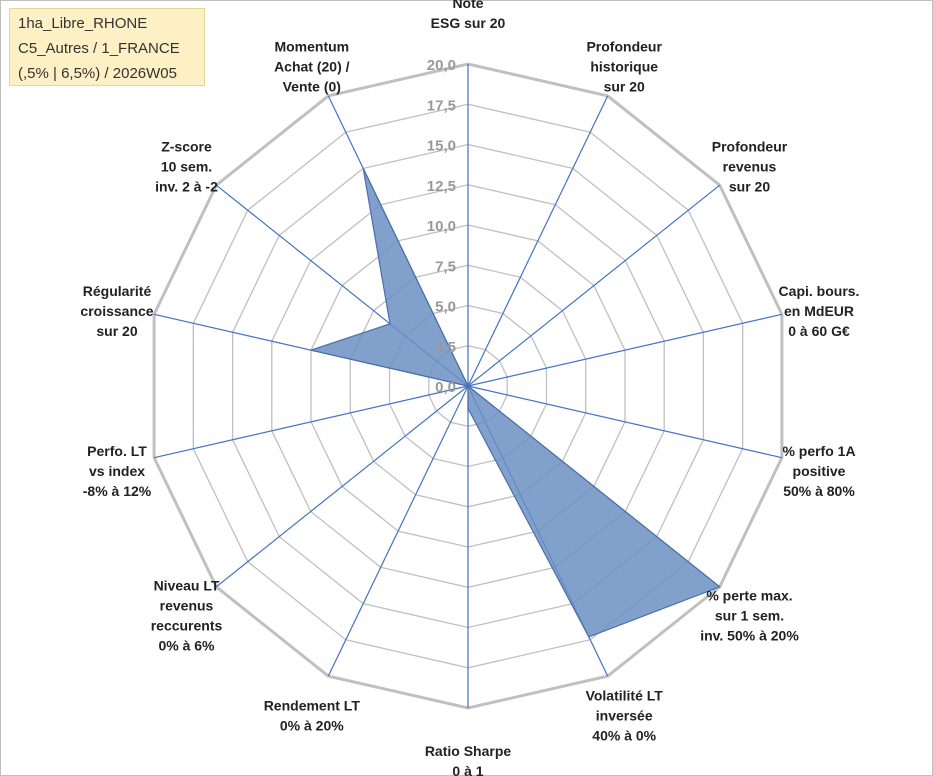 The width and height of the screenshot is (933, 776). I want to click on axis-label-line: inversée, so click(624, 715).